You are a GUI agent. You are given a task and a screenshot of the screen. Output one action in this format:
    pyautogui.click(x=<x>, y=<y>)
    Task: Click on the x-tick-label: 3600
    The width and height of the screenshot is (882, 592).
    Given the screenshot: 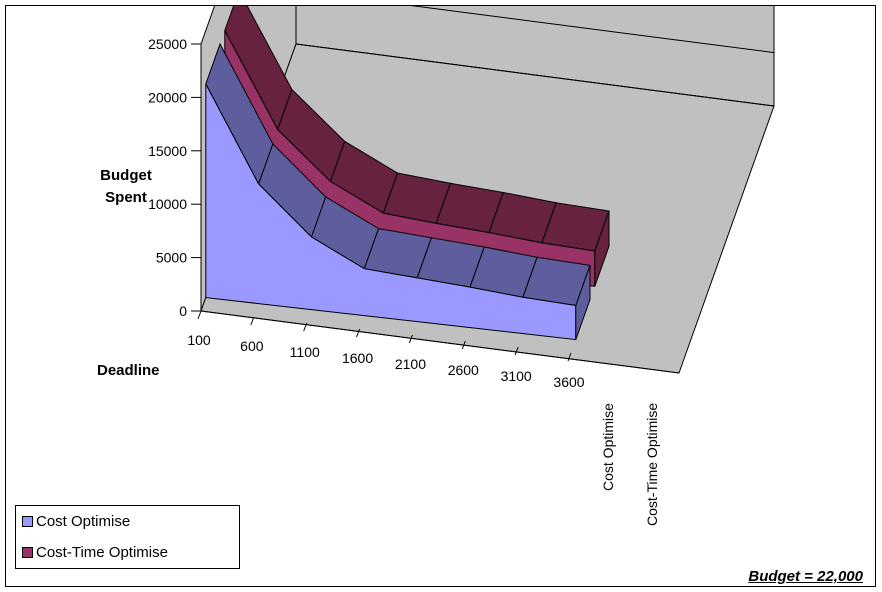 What is the action you would take?
    pyautogui.click(x=568, y=382)
    